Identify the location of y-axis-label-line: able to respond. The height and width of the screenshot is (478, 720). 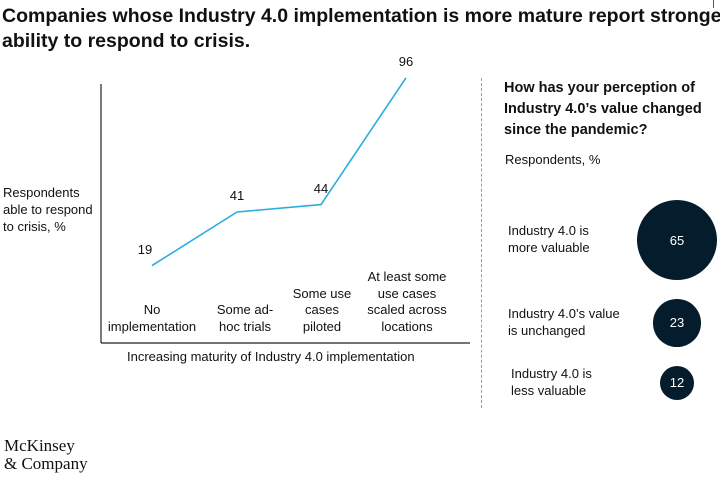
(48, 209).